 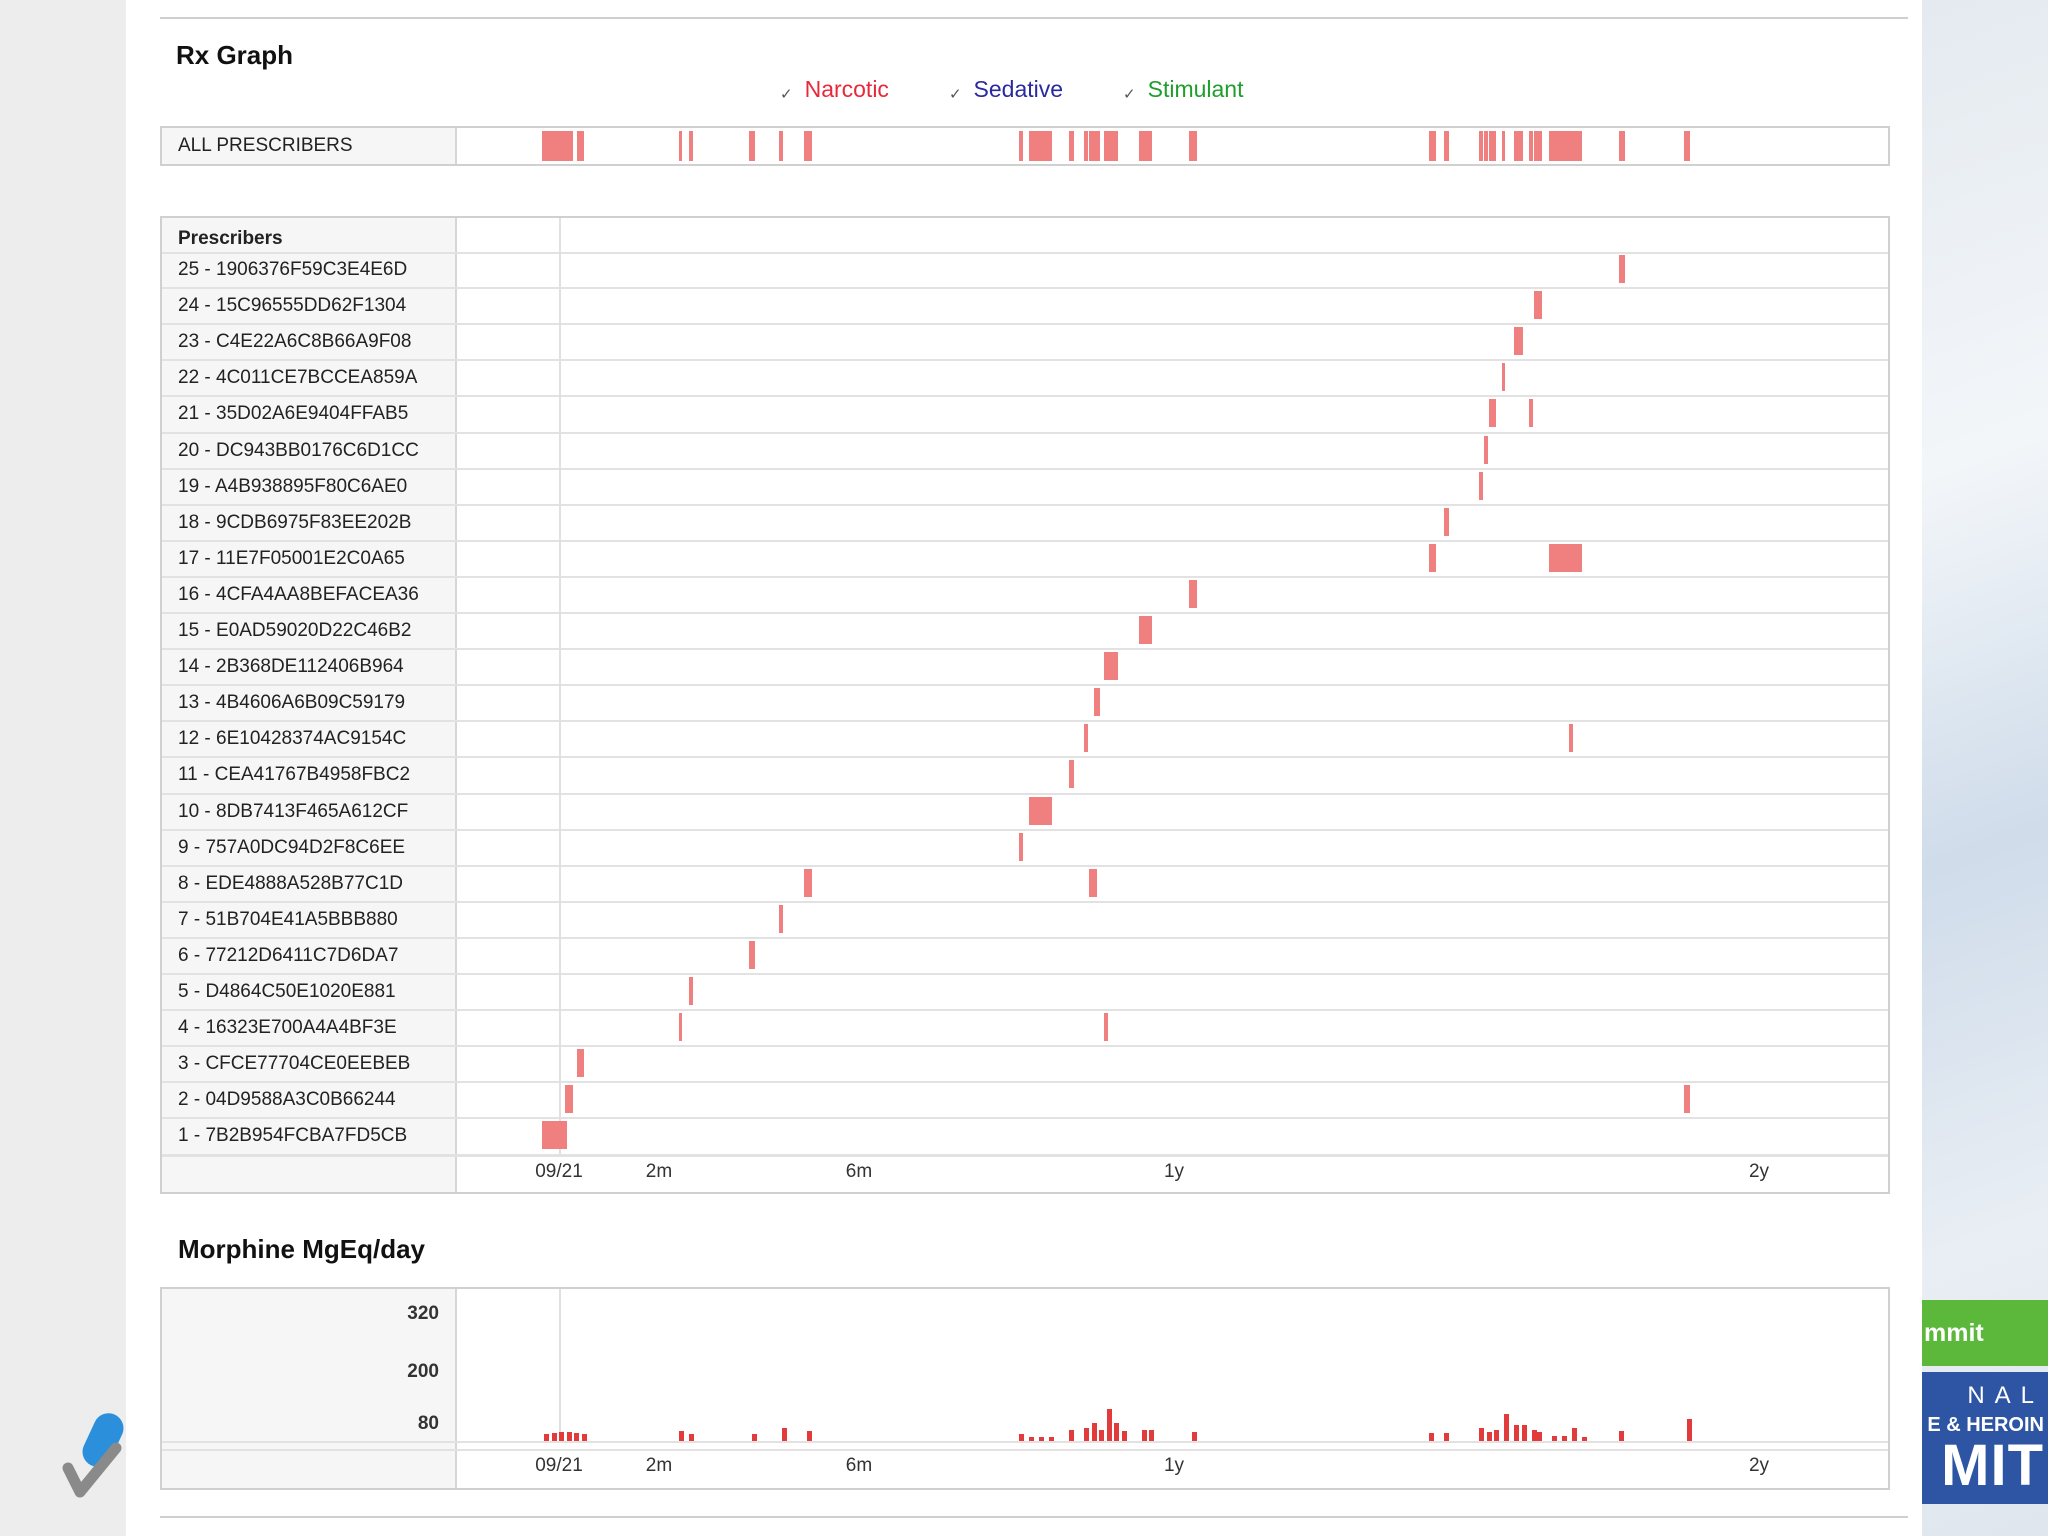 What do you see at coordinates (1034, 18) in the screenshot?
I see `top-divider` at bounding box center [1034, 18].